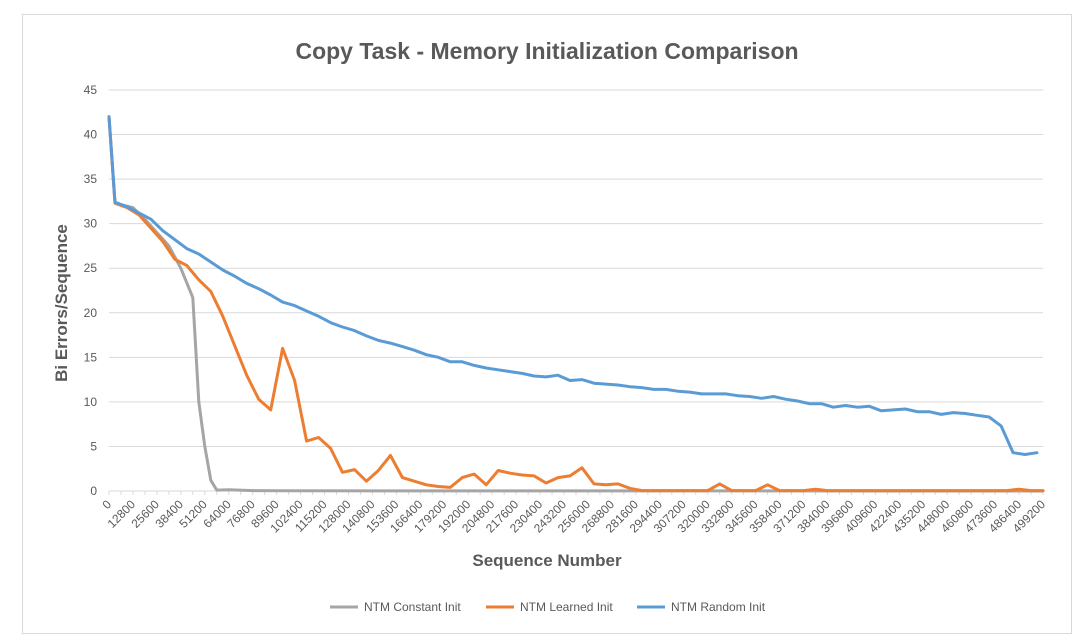 Image resolution: width=1080 pixels, height=642 pixels. I want to click on y-tick-label: 15, so click(91, 357).